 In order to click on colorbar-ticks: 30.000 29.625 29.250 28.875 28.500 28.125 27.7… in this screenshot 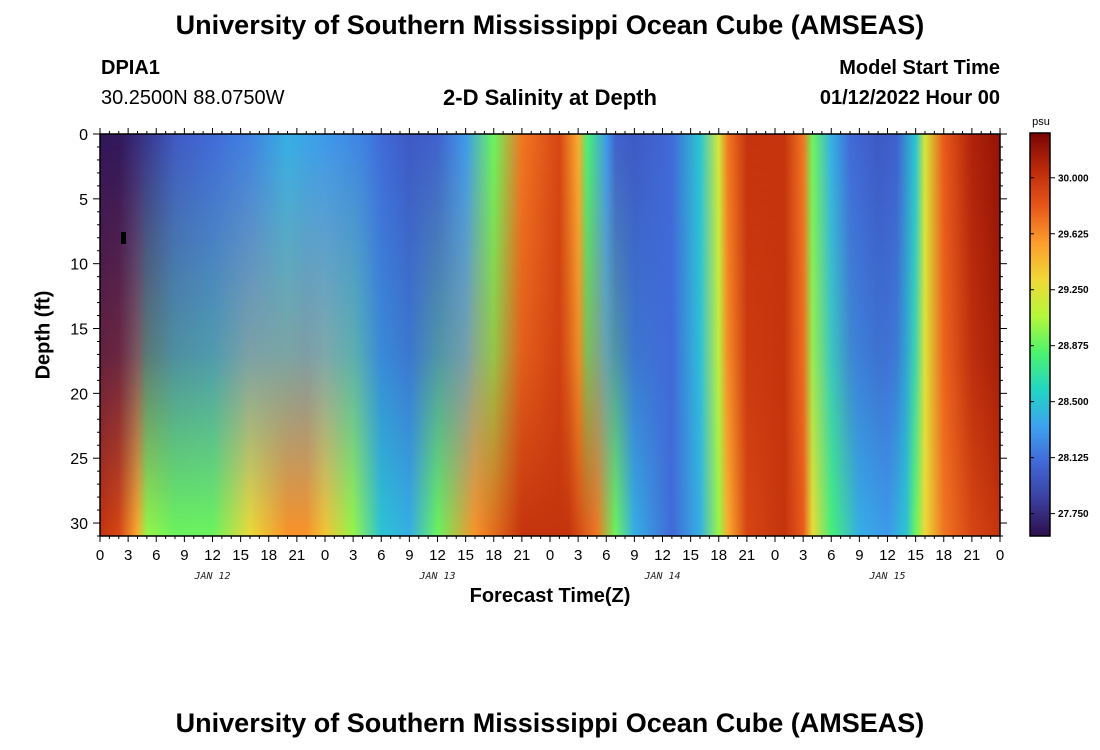, I will do `click(1059, 346)`.